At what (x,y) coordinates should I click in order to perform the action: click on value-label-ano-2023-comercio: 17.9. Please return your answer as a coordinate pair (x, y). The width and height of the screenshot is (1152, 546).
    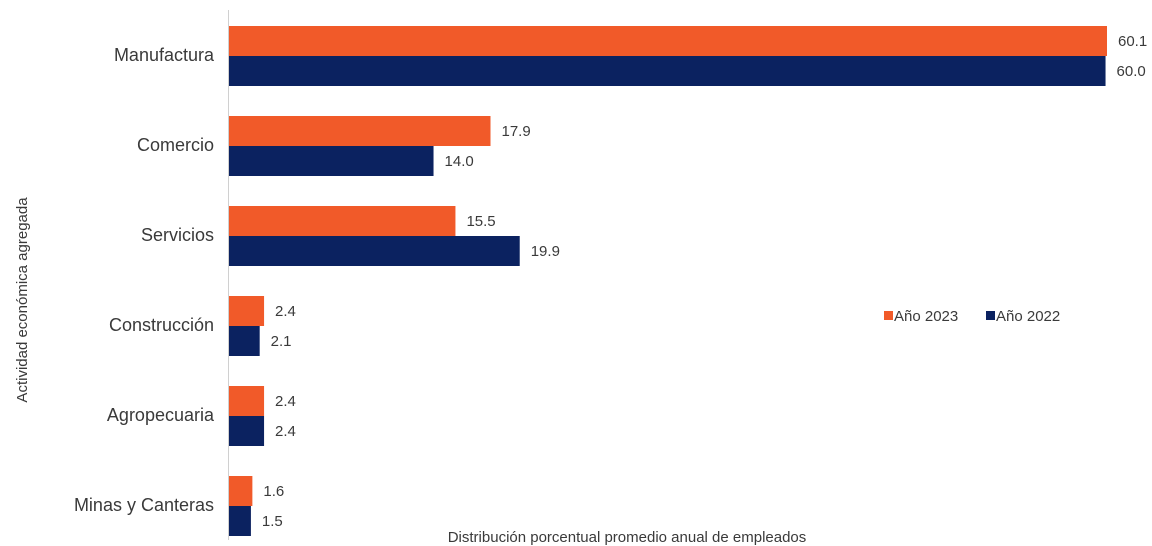
    Looking at the image, I should click on (516, 131).